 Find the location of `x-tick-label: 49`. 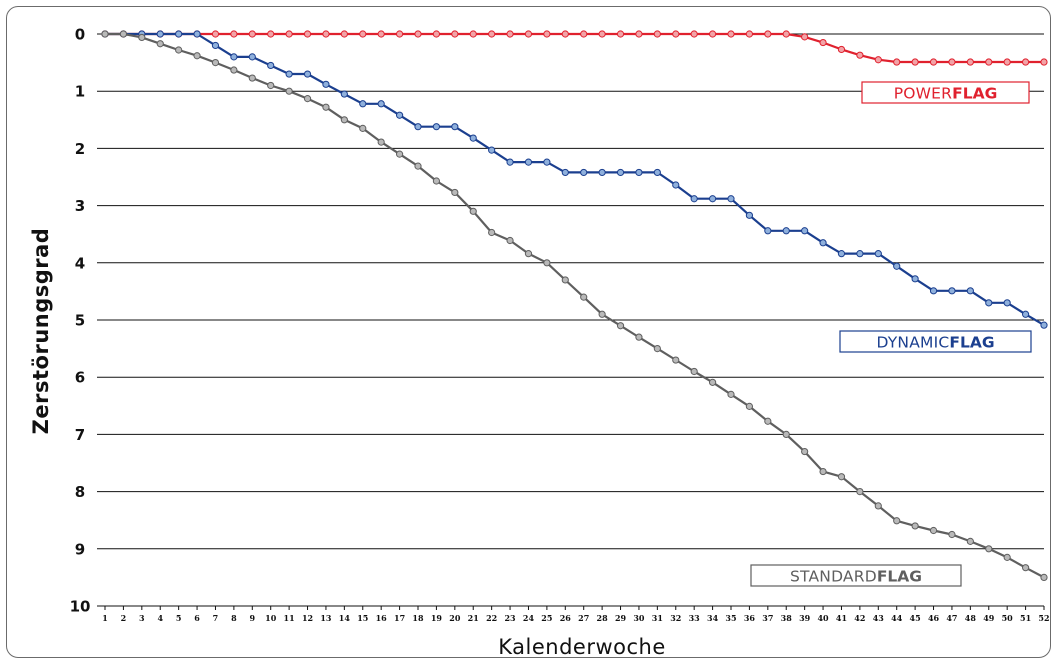

x-tick-label: 49 is located at coordinates (989, 618).